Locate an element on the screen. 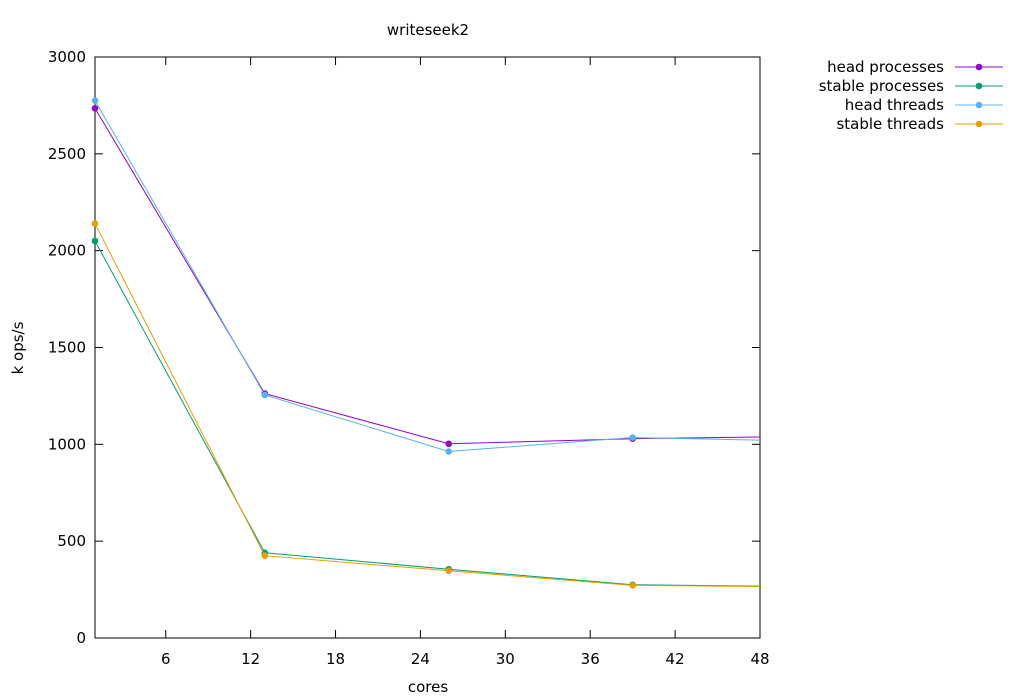  x-tick-label: 42 is located at coordinates (675, 659).